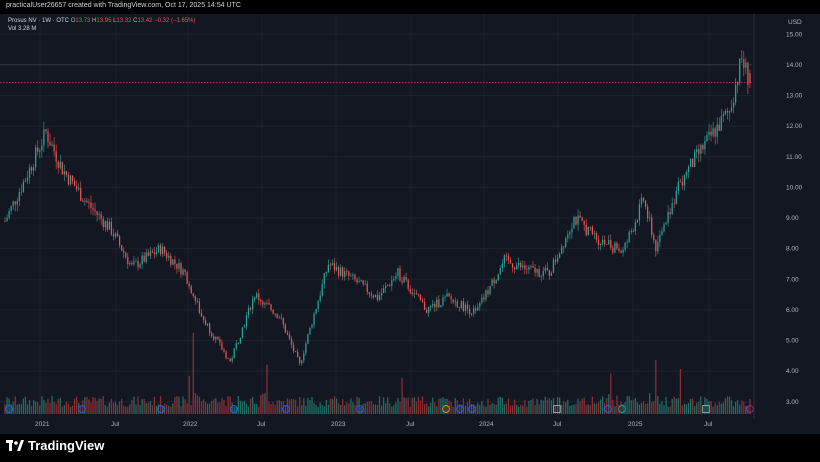 This screenshot has width=820, height=462. What do you see at coordinates (787, 224) in the screenshot?
I see `price-axis` at bounding box center [787, 224].